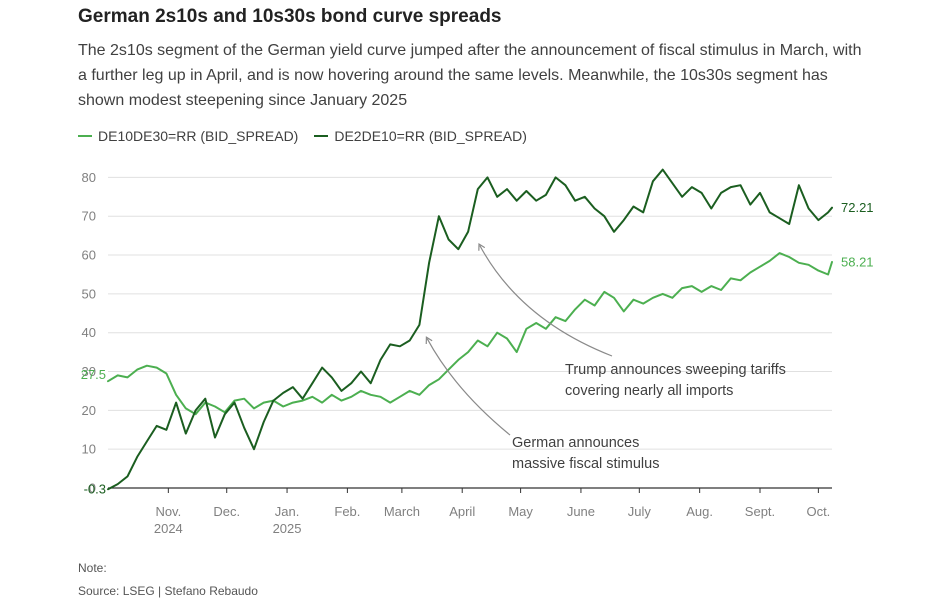 The width and height of the screenshot is (940, 600). What do you see at coordinates (760, 511) in the screenshot?
I see `x-tick-label-10: Sept.` at bounding box center [760, 511].